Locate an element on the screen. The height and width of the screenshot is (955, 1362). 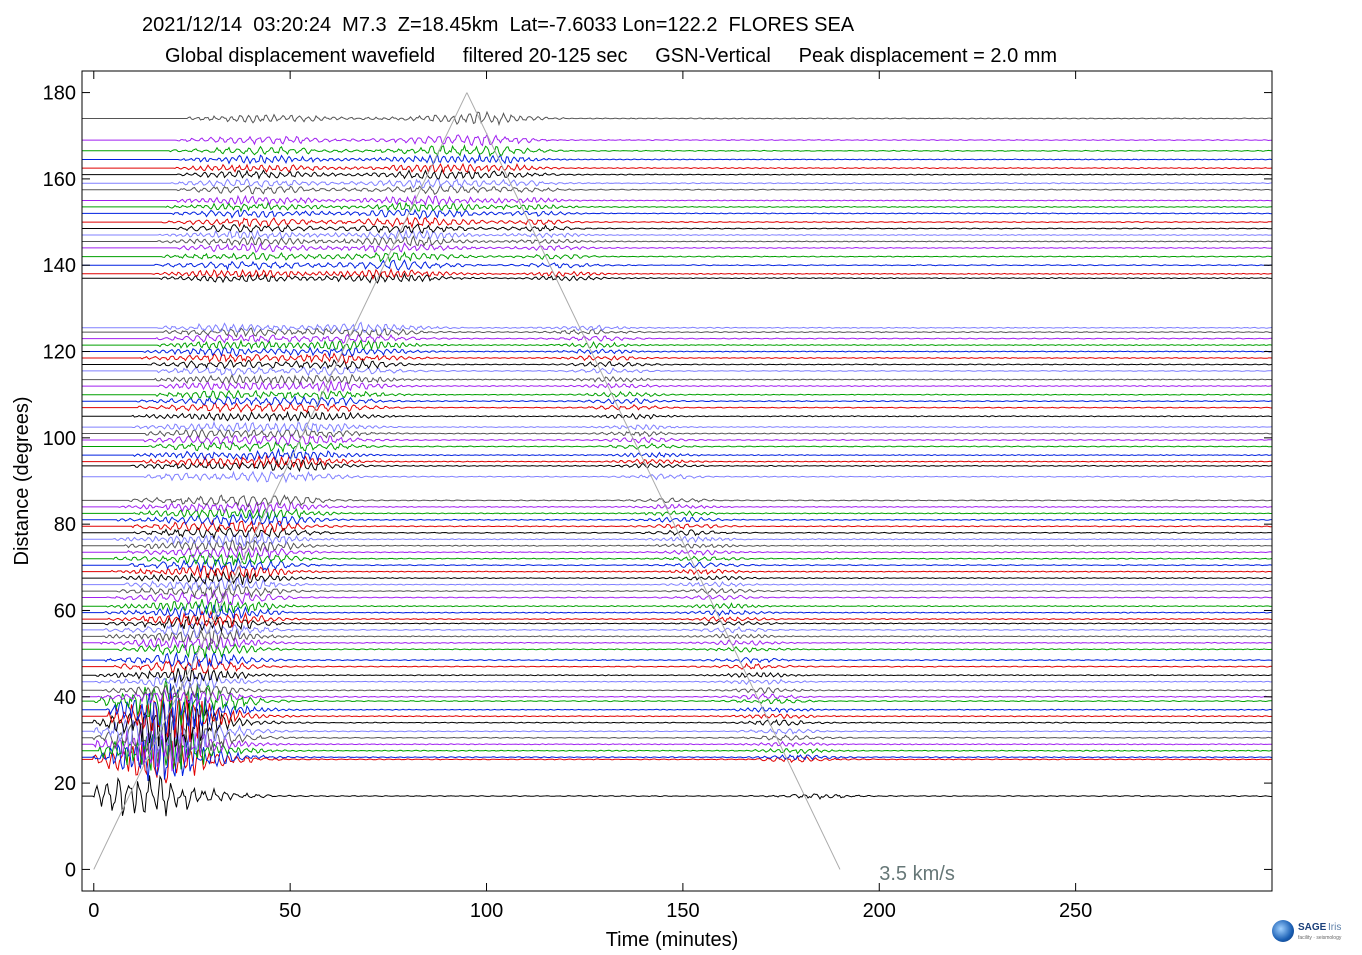
logo-iris-text: Iris is located at coordinates (1335, 927).